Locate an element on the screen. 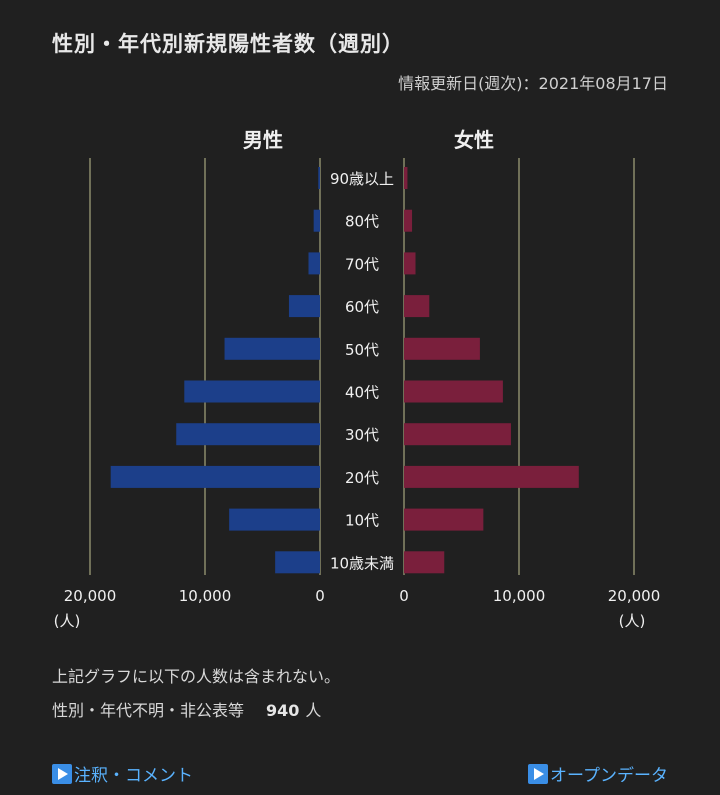 The height and width of the screenshot is (795, 720). category-labels: 90歳以上 80代 70代 60代 50代 40代 30代 20代 10代 10歳未満 is located at coordinates (362, 371).